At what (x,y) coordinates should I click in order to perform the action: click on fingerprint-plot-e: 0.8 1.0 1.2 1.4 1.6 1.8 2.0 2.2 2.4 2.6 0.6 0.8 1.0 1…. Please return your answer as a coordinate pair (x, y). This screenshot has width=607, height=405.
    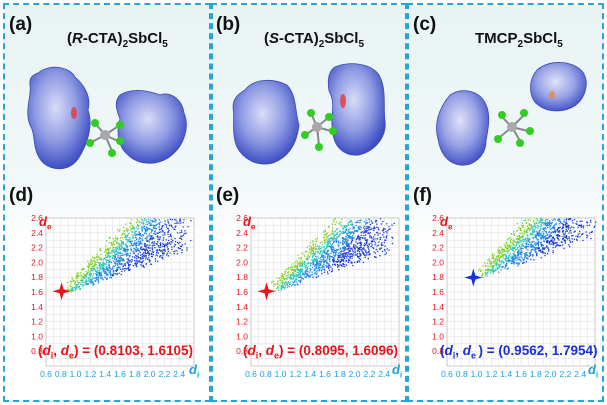
    Looking at the image, I should click on (314, 297).